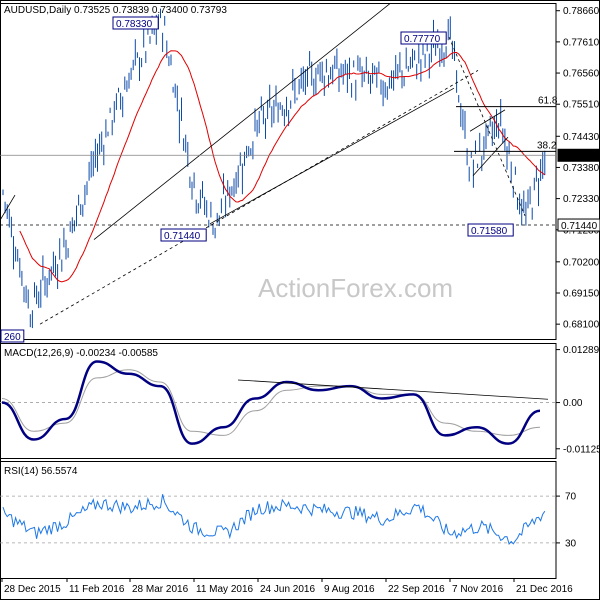  I want to click on peak-label: 0.77770, so click(422, 39).